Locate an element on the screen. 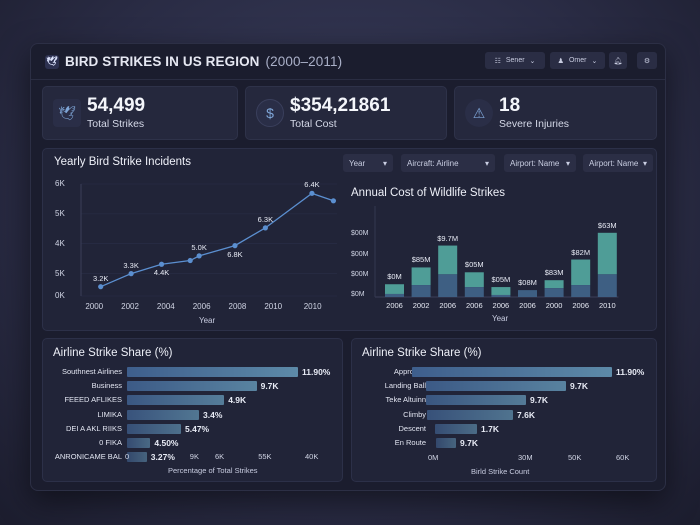 This screenshot has height=525, width=700. other-menu-button: ♟ Omer ⌄ is located at coordinates (577, 60).